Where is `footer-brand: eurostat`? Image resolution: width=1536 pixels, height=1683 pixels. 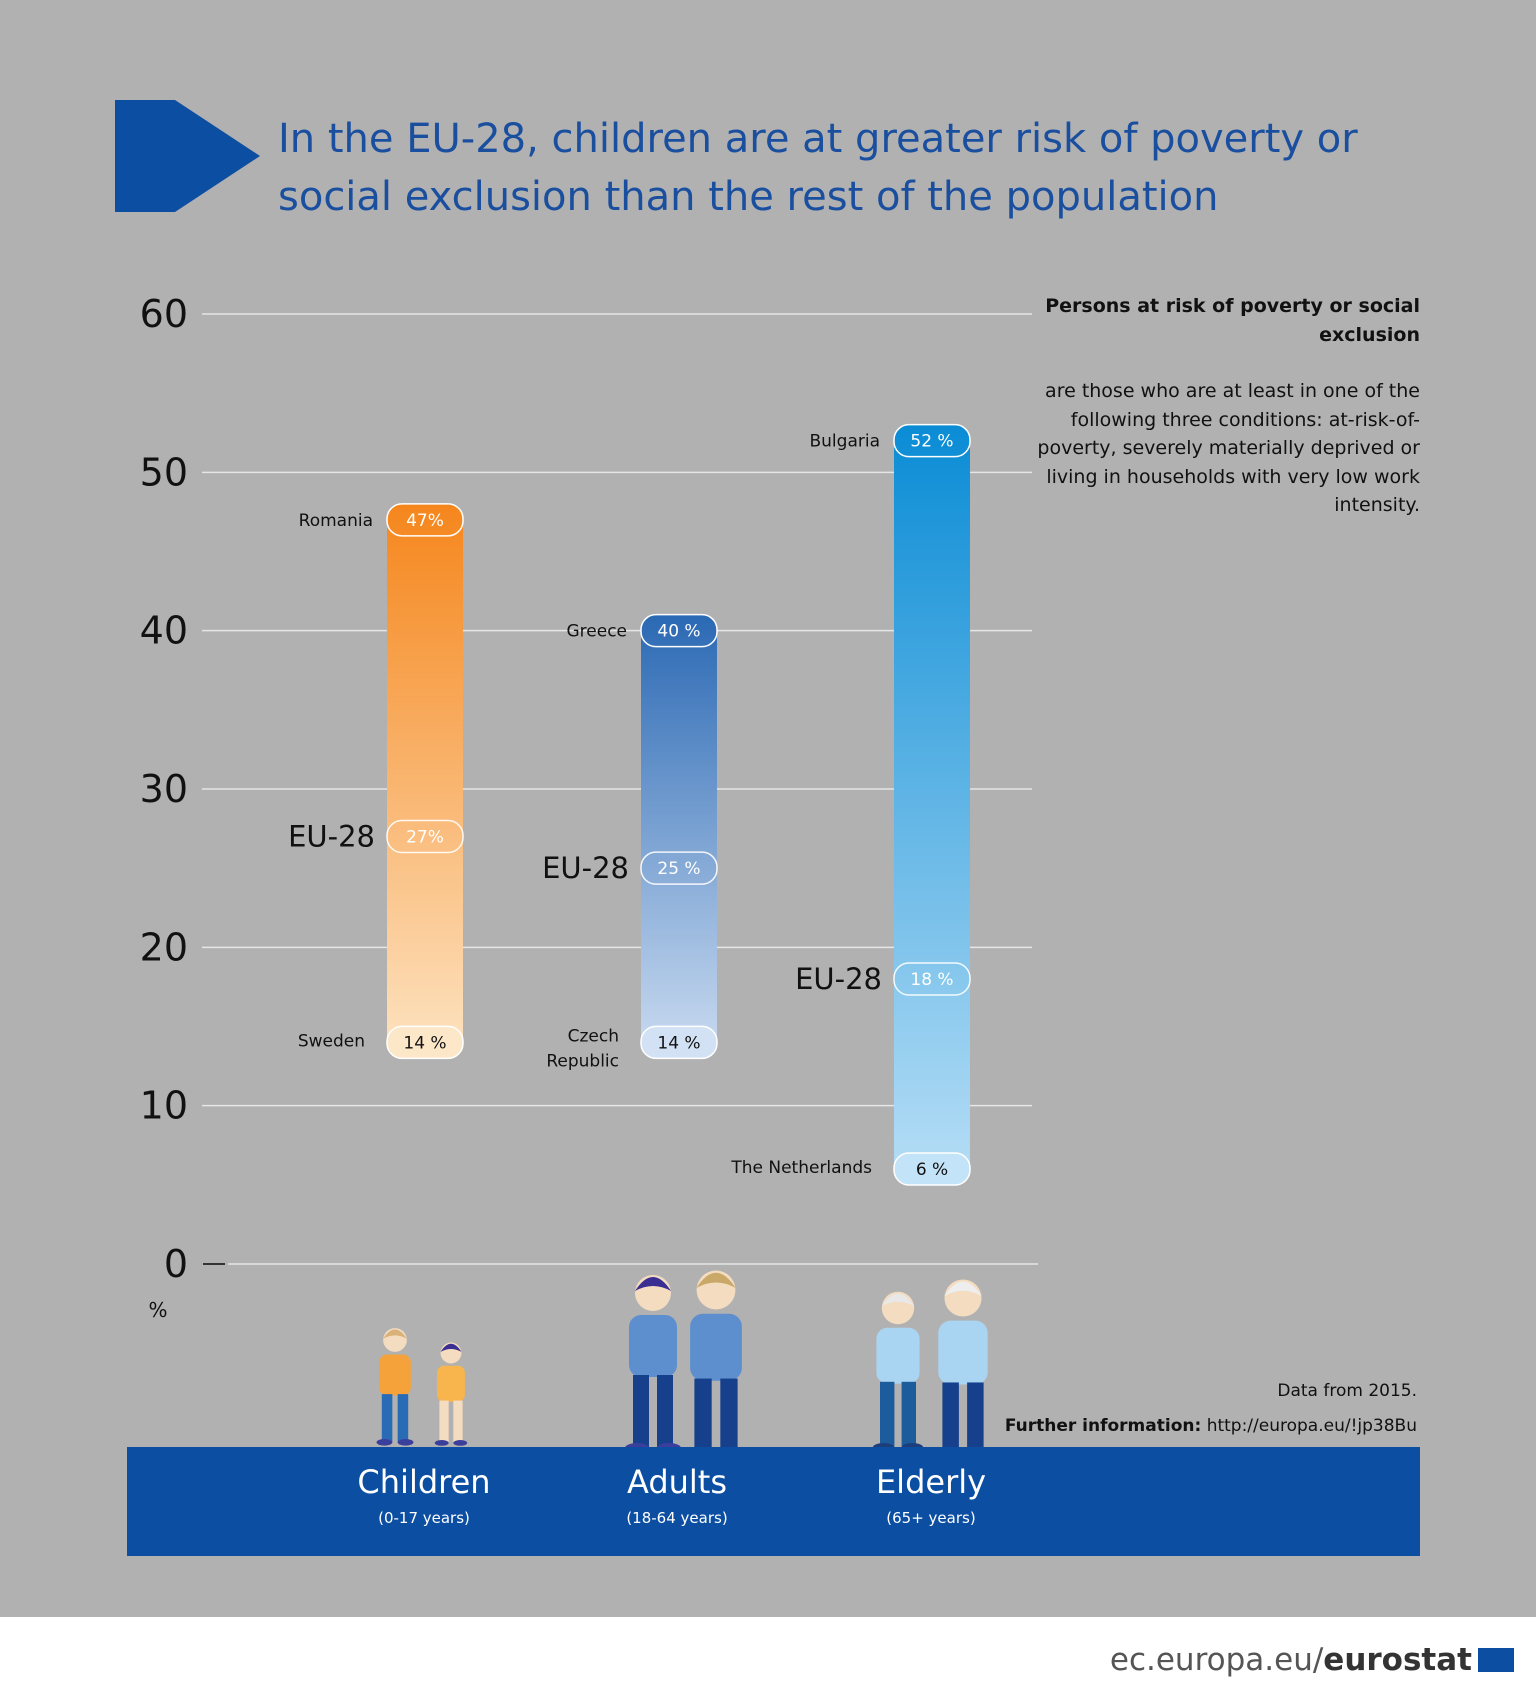
footer-brand: eurostat is located at coordinates (1397, 1660).